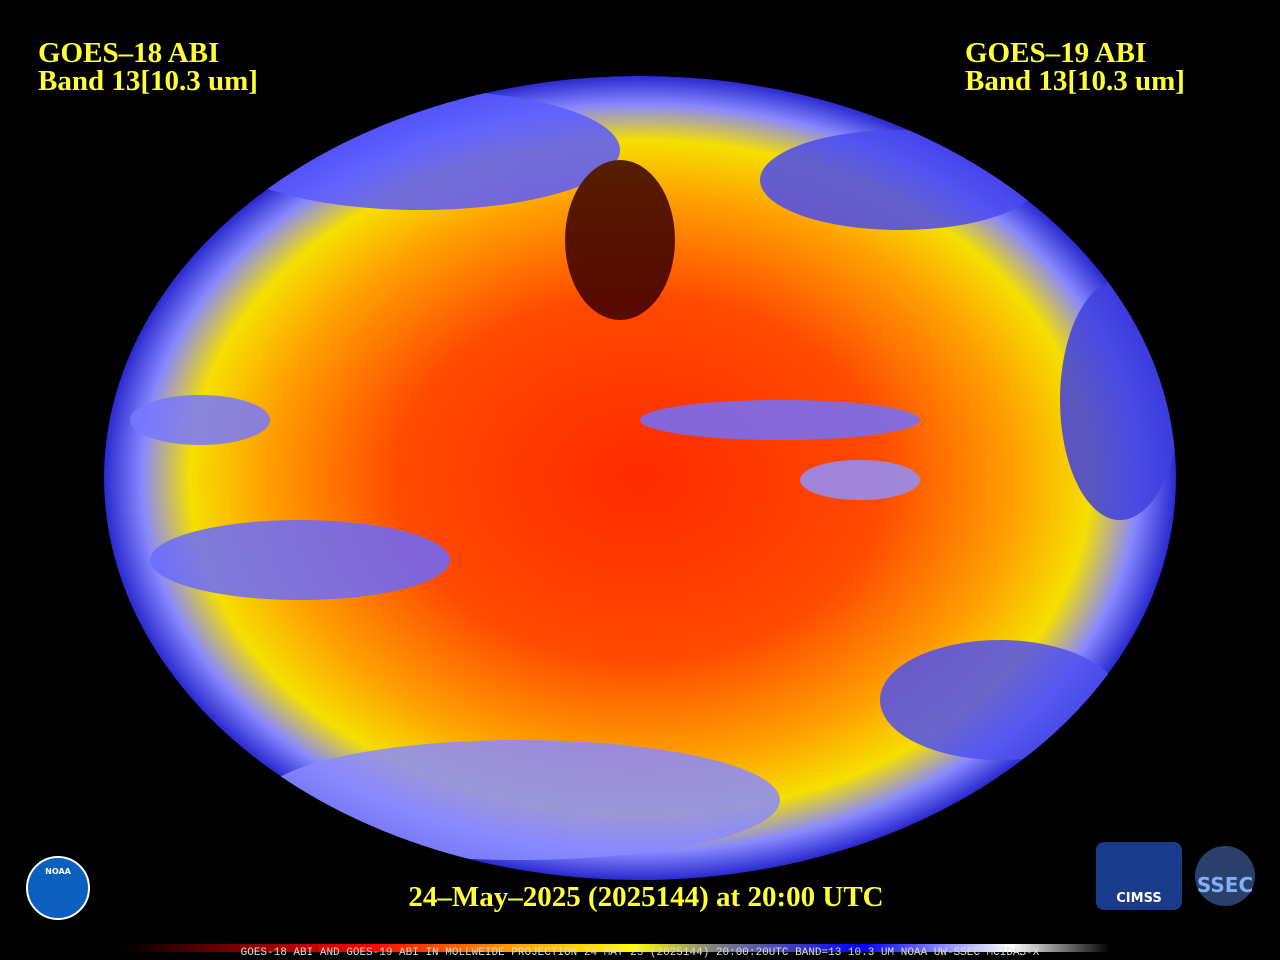 The width and height of the screenshot is (1280, 960). I want to click on noaa-logo, so click(58, 888).